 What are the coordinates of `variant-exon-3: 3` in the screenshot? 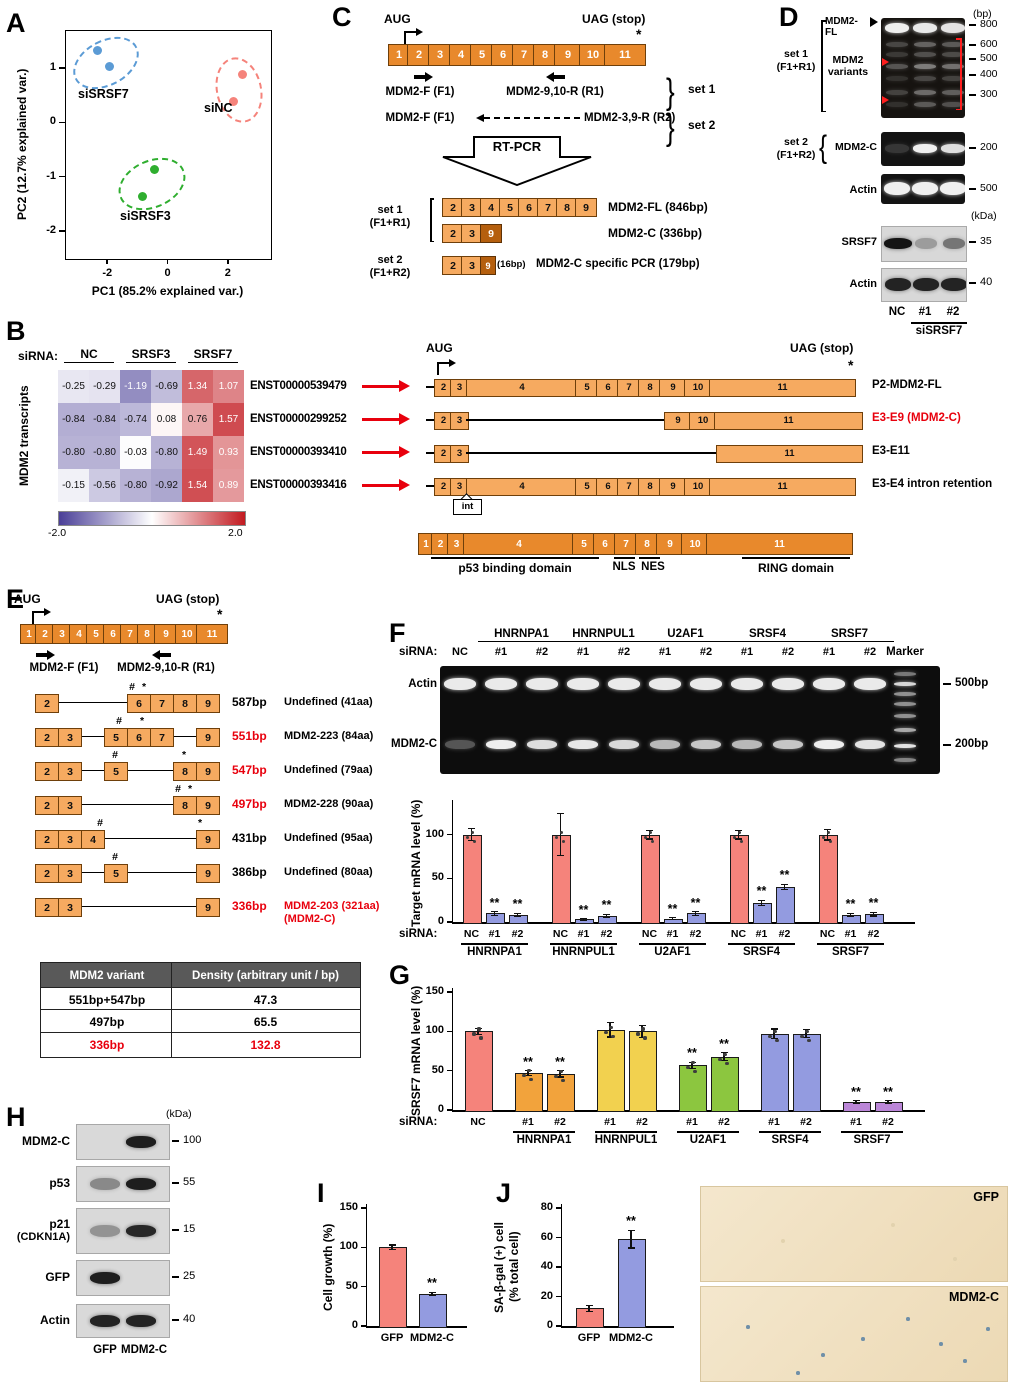 It's located at (70, 771).